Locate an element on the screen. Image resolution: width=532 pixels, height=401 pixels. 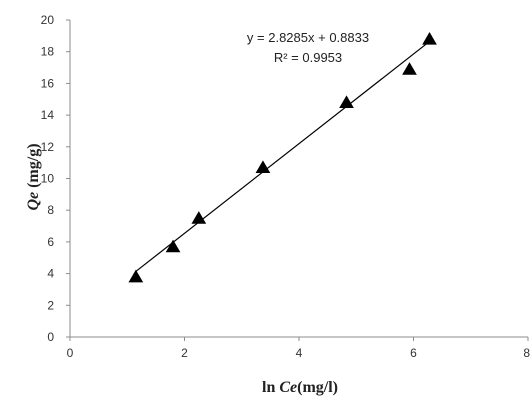
y-axis: 0 2 4 6 8 10 12 14 16 18 20 is located at coordinates (56, 178).